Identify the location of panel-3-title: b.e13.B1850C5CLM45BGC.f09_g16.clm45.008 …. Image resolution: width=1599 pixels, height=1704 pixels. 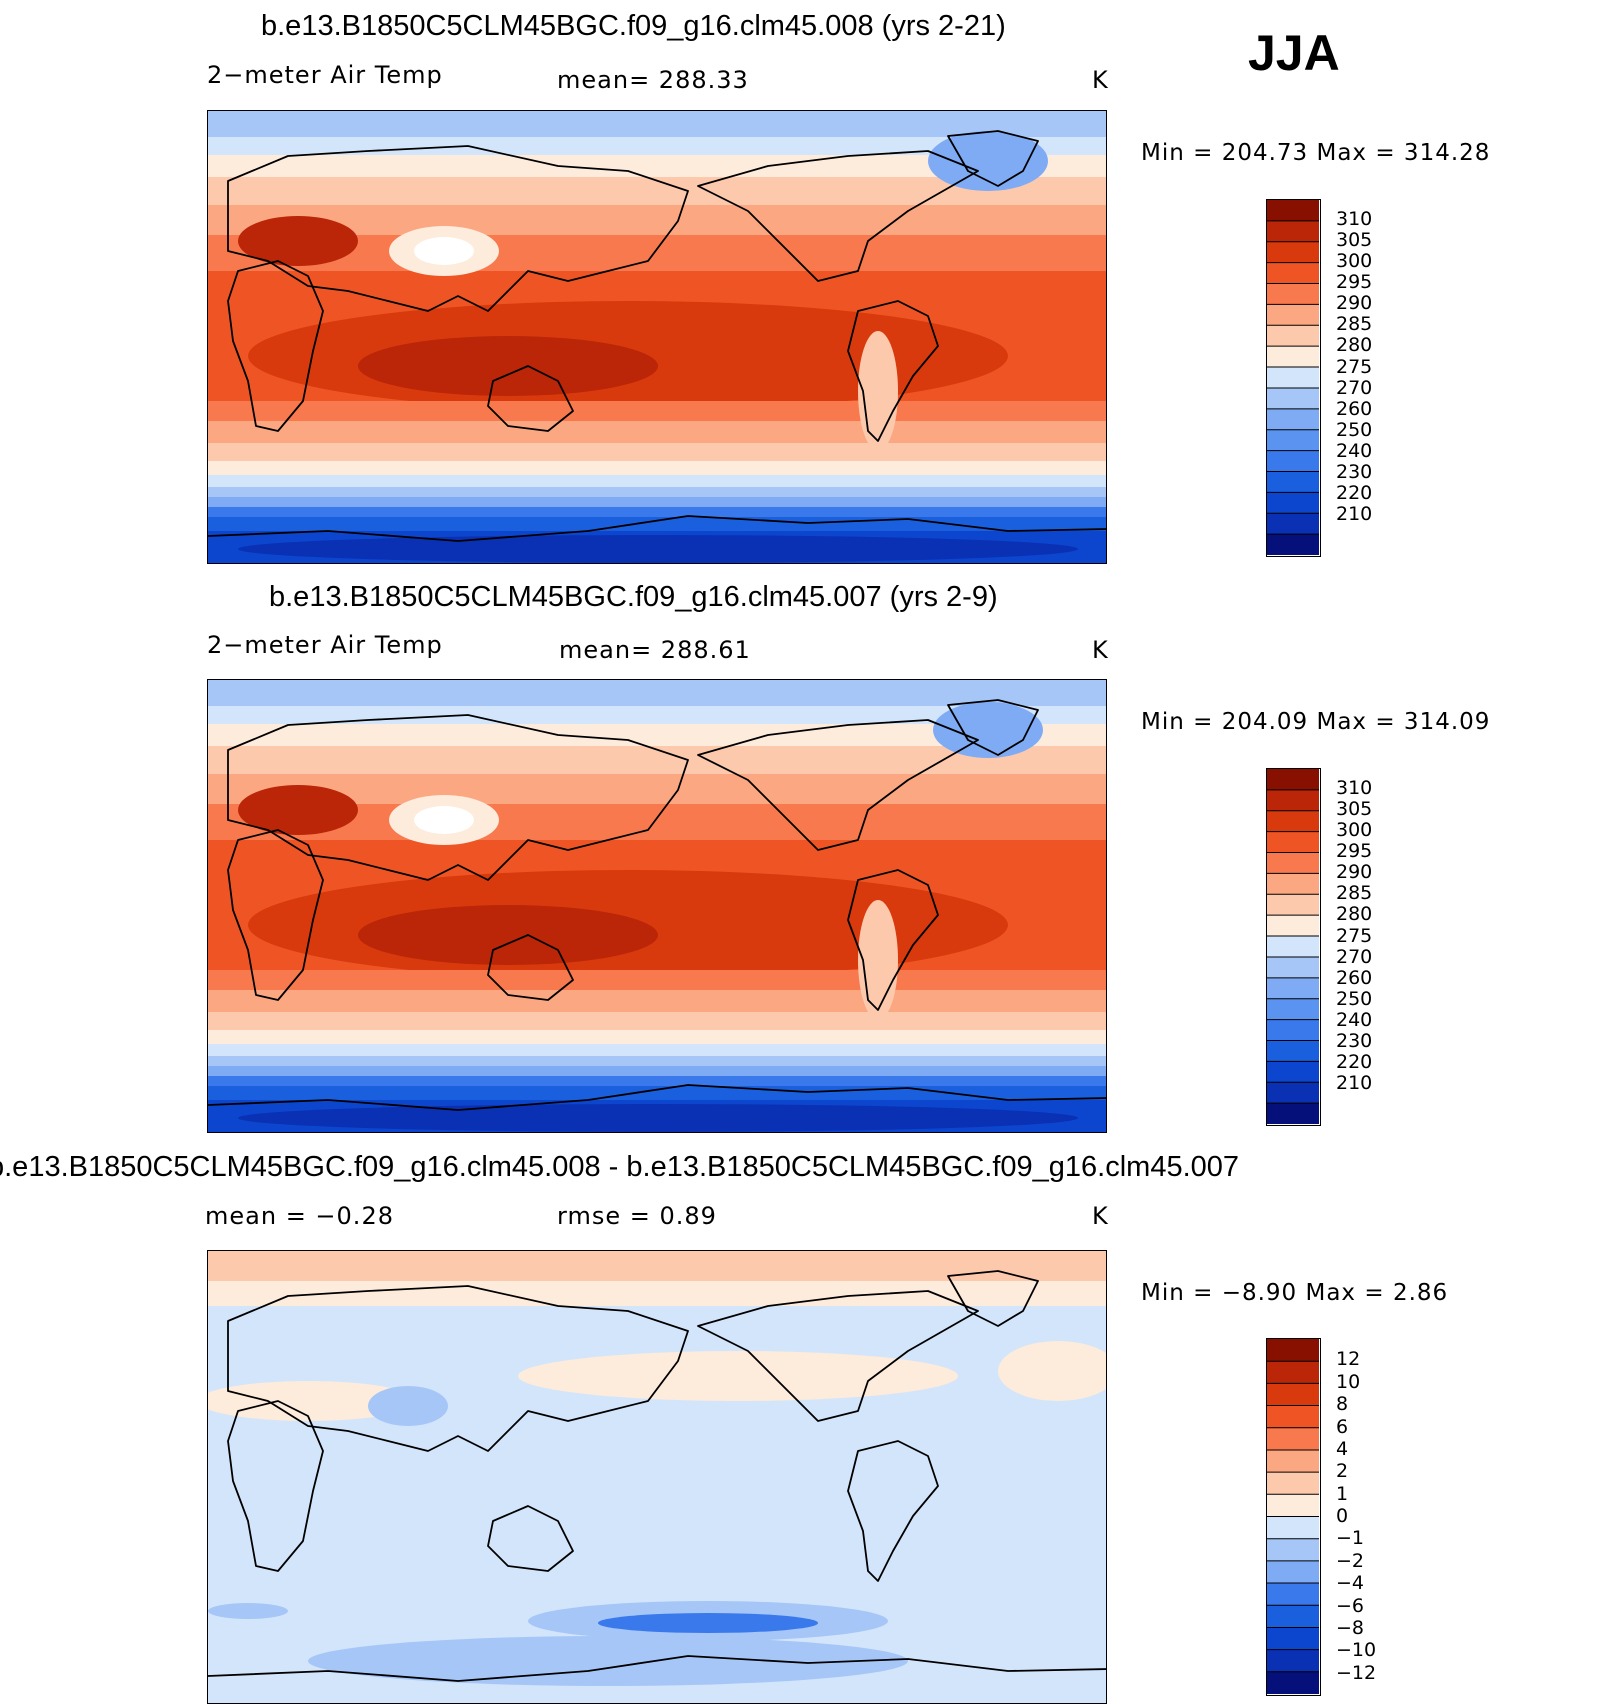
(664, 1167).